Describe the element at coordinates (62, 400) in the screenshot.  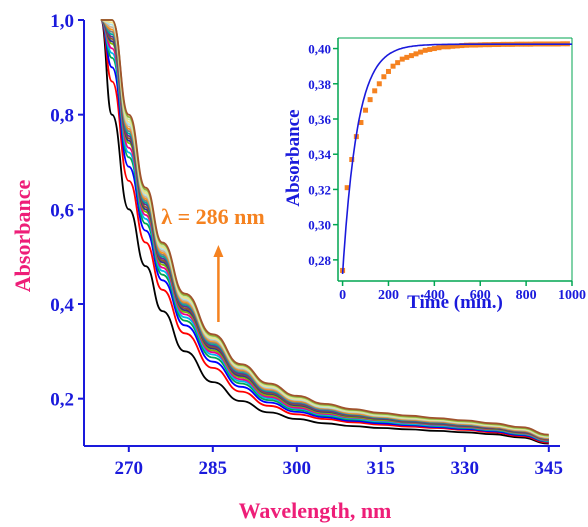
I see `main-y-tick-label: 0,2` at that location.